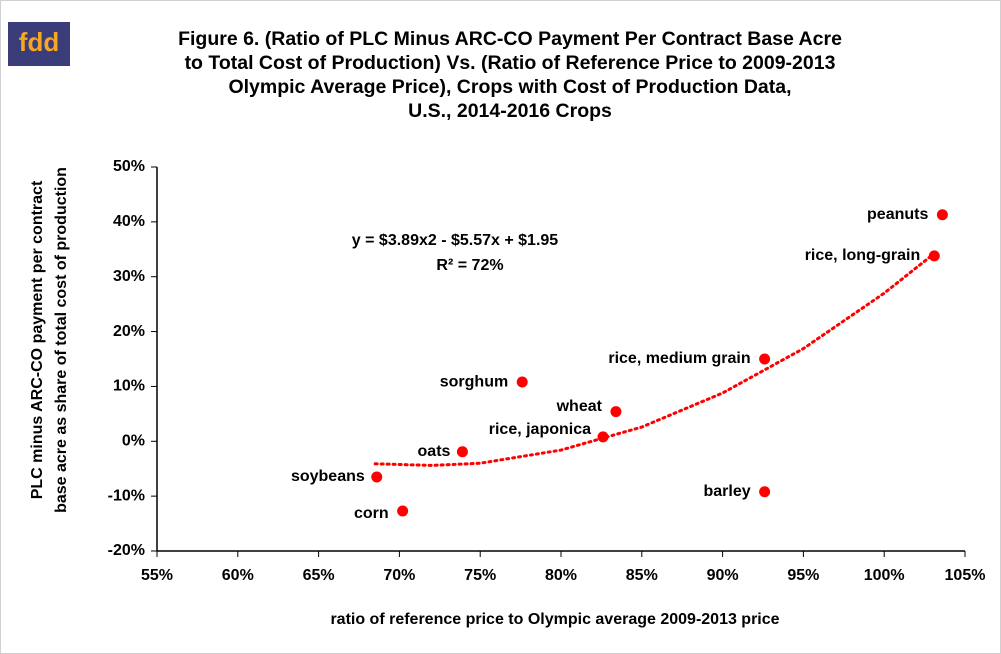 The width and height of the screenshot is (1001, 654). Describe the element at coordinates (897, 214) in the screenshot. I see `point-label: peanuts` at that location.